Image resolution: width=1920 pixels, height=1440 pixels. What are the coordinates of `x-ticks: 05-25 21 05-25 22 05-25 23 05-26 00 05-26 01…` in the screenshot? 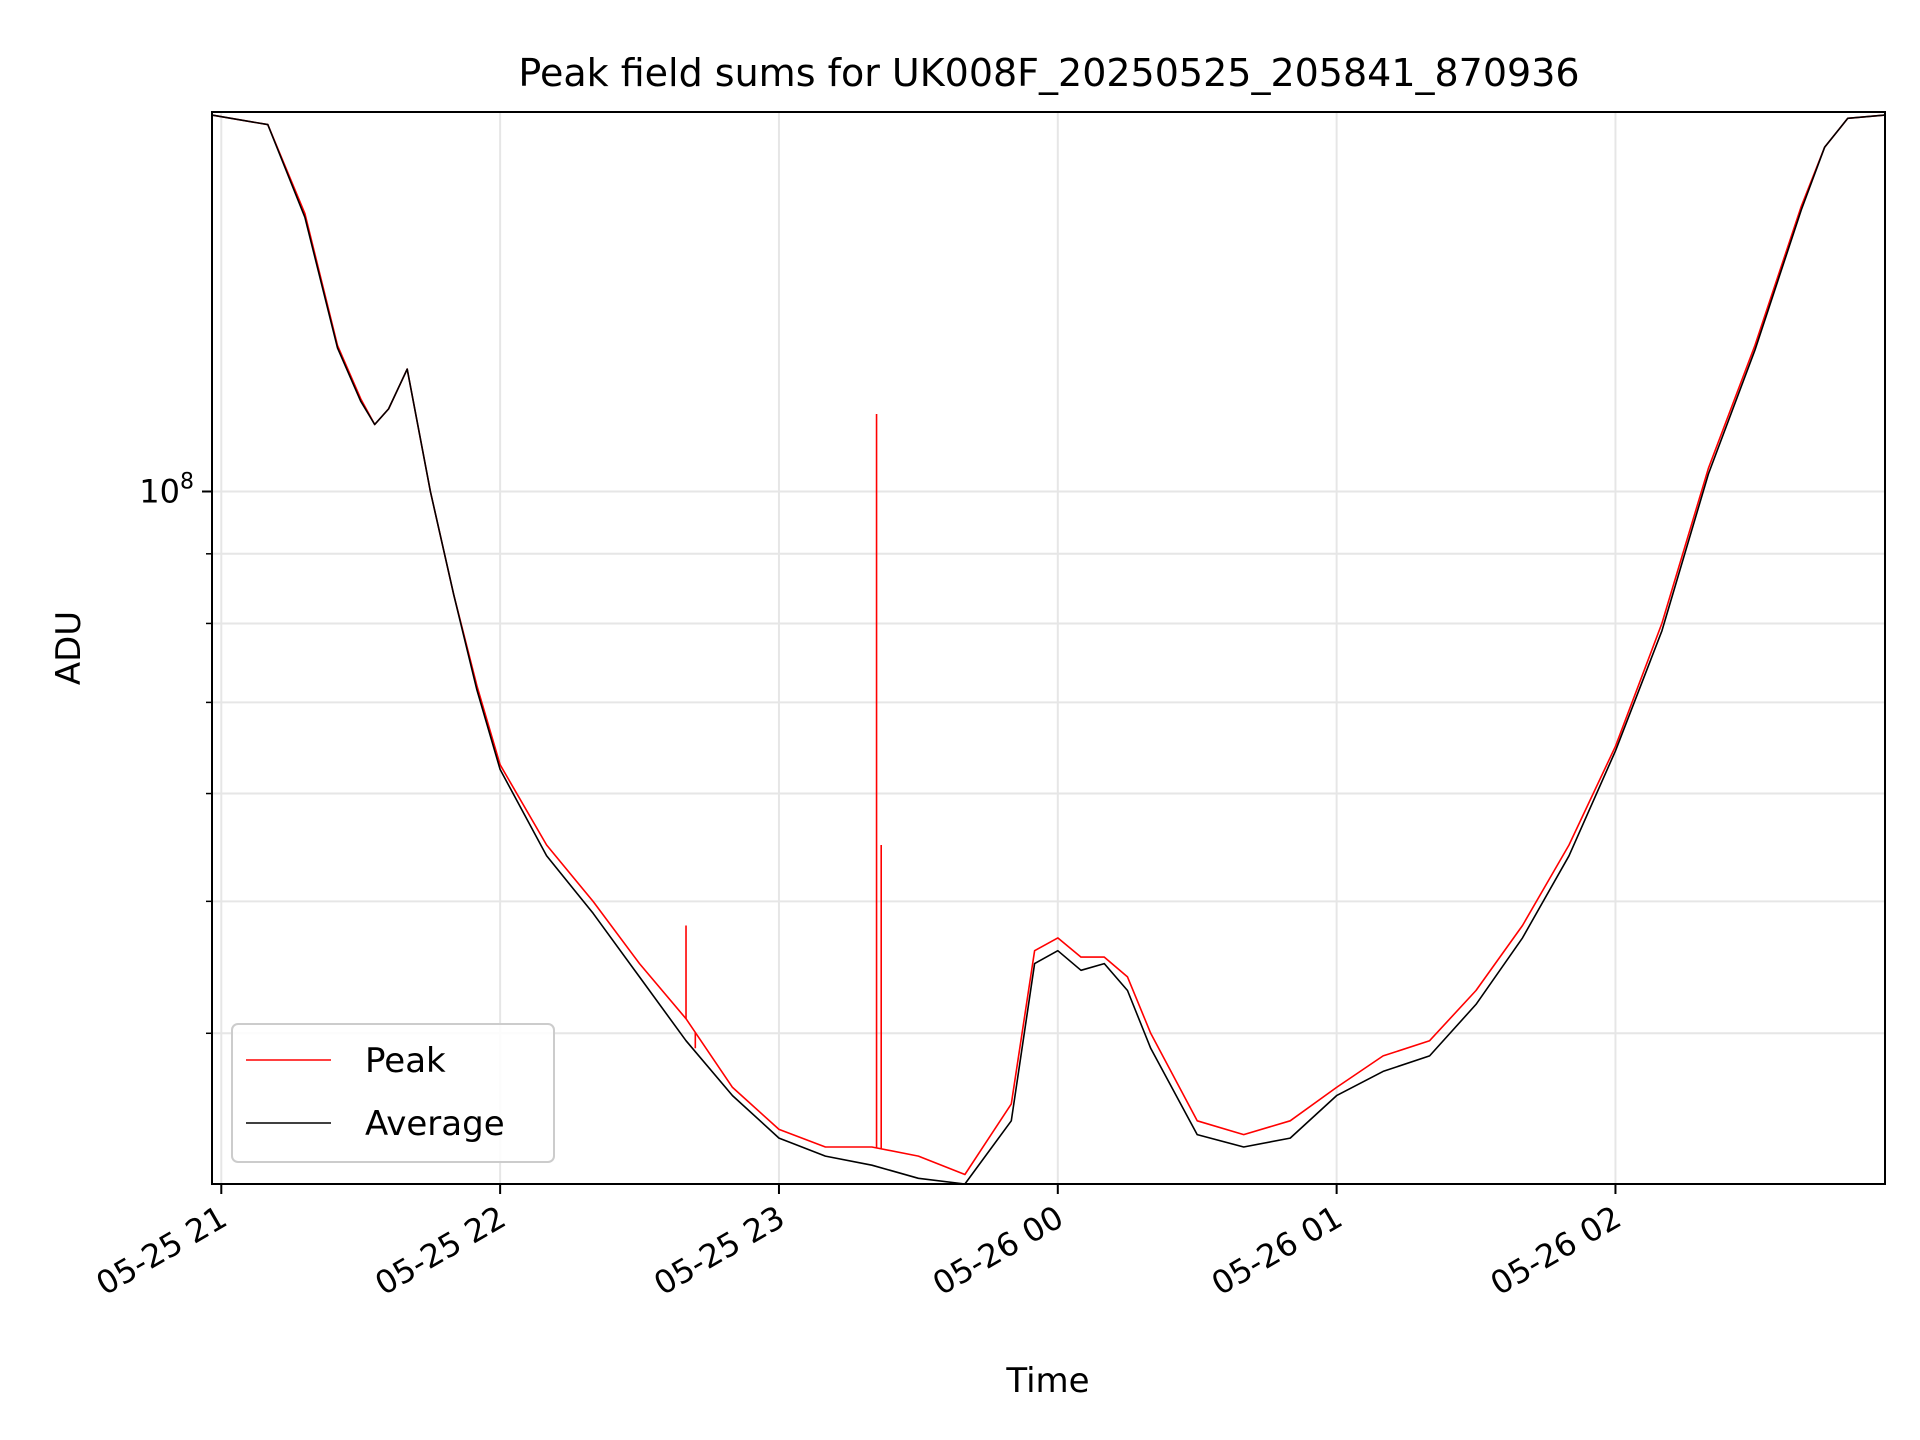 It's located at (859, 1243).